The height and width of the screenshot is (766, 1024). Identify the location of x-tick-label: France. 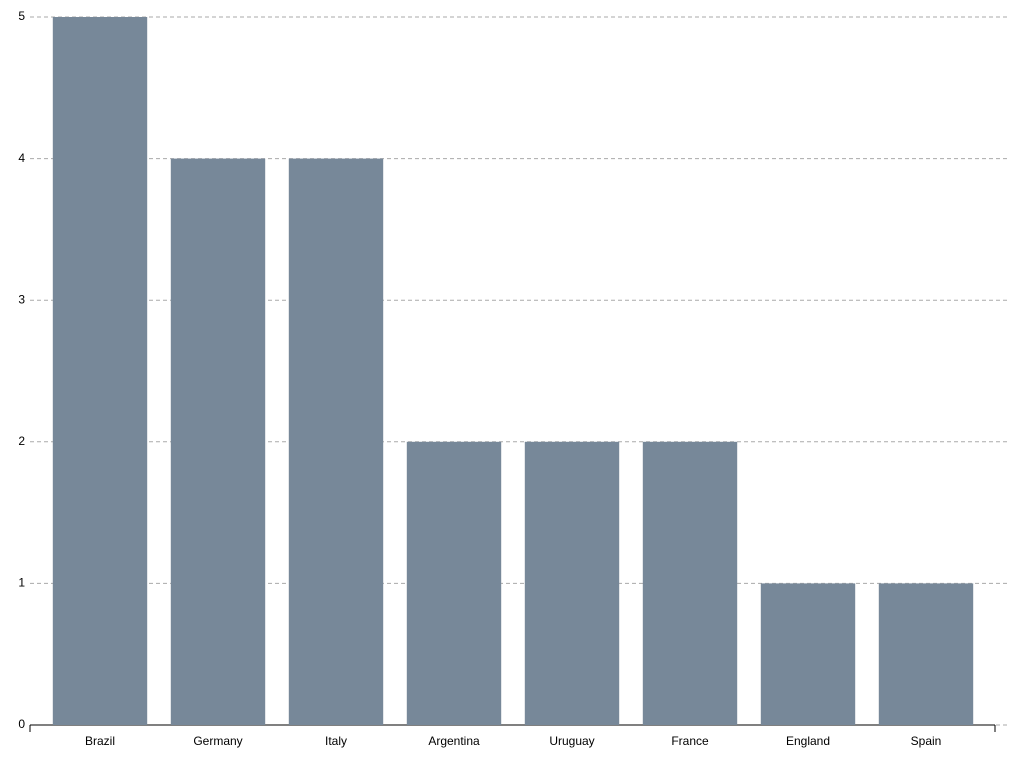
(690, 741).